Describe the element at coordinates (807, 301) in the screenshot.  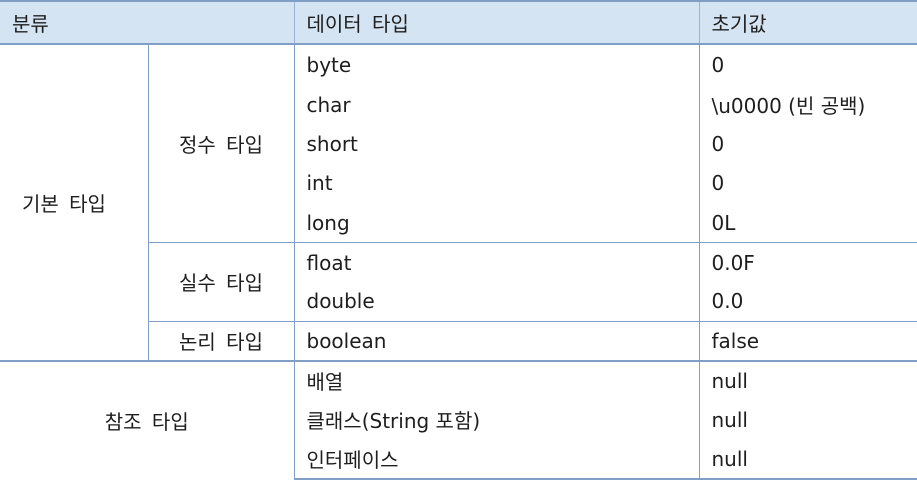
I see `cell-default: 0.0` at that location.